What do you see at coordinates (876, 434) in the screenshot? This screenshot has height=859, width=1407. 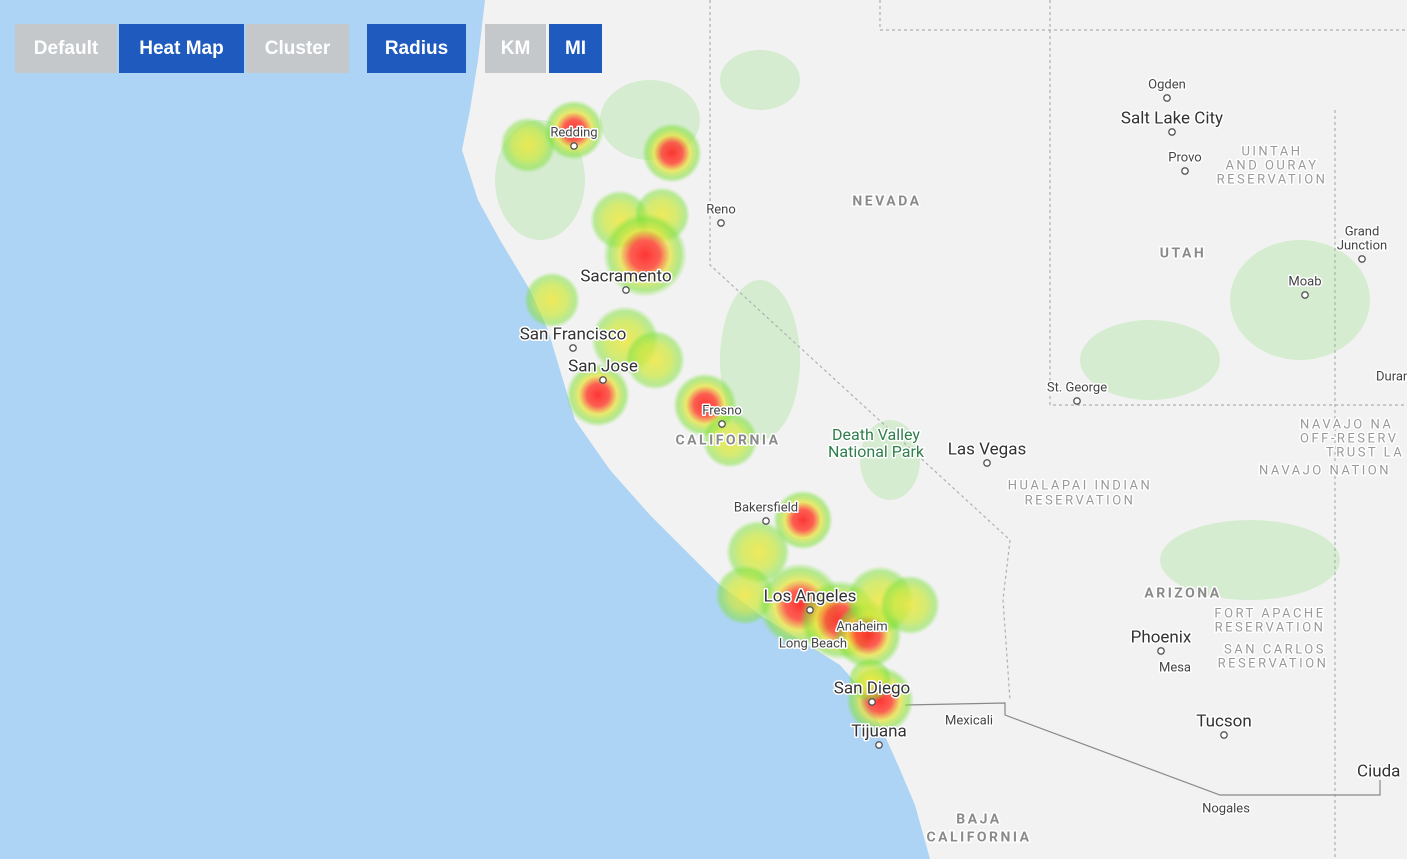 I see `place-label: Death Valley` at bounding box center [876, 434].